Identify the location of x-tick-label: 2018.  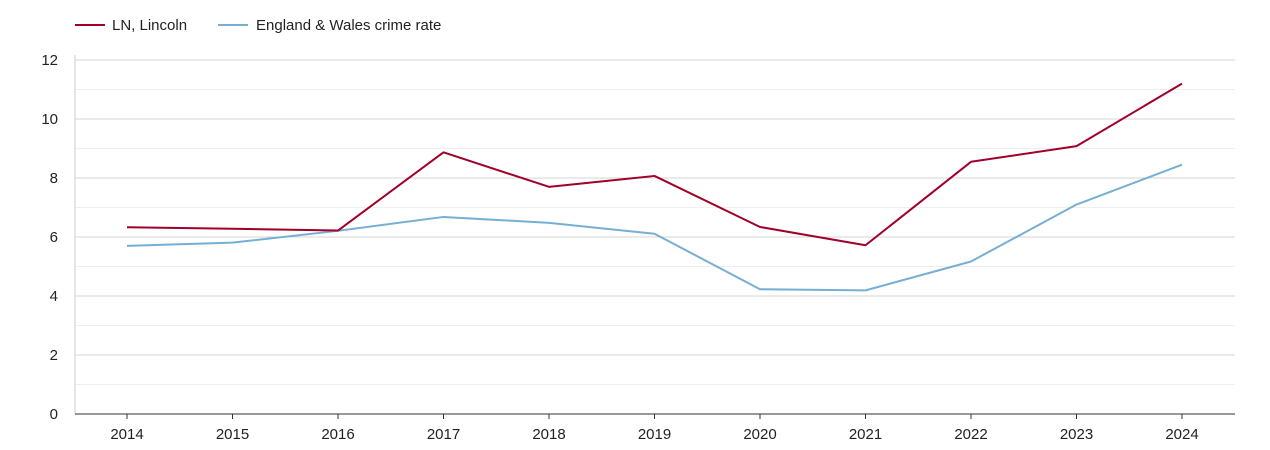
(548, 434).